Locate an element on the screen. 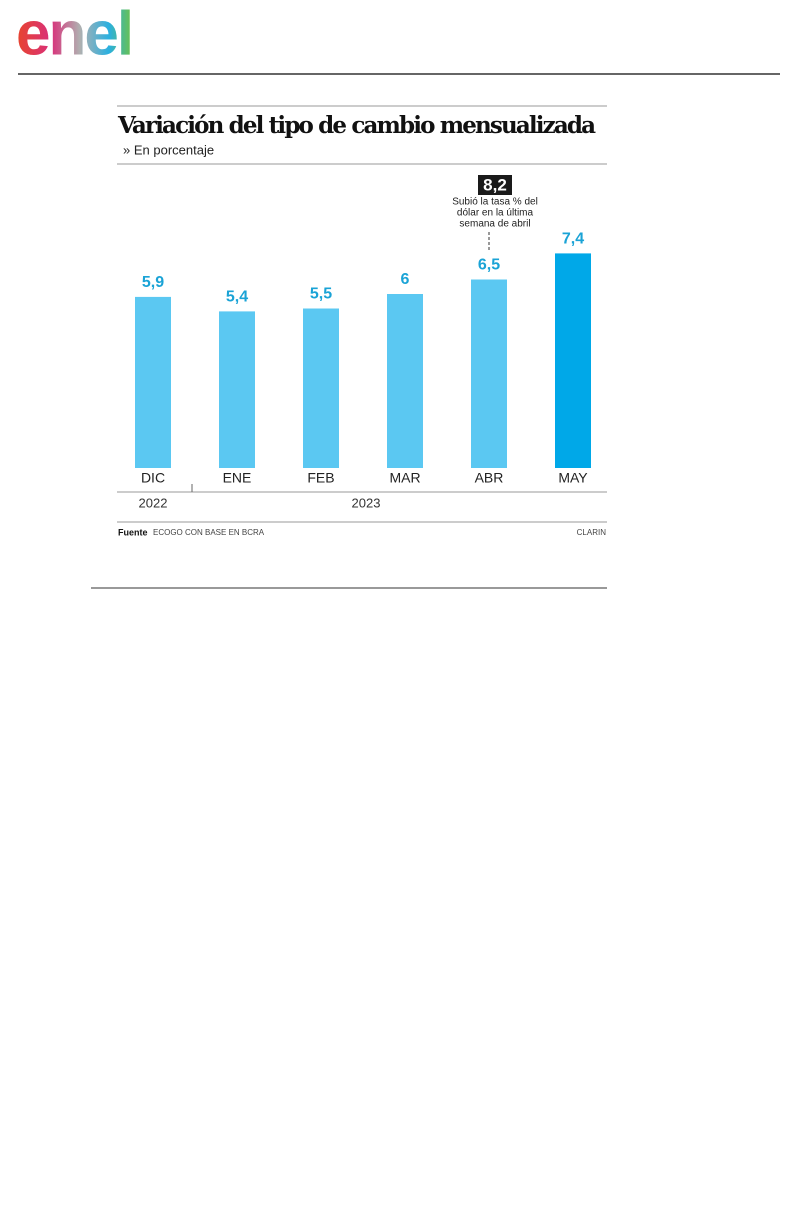  value-label: 7,4 is located at coordinates (573, 239).